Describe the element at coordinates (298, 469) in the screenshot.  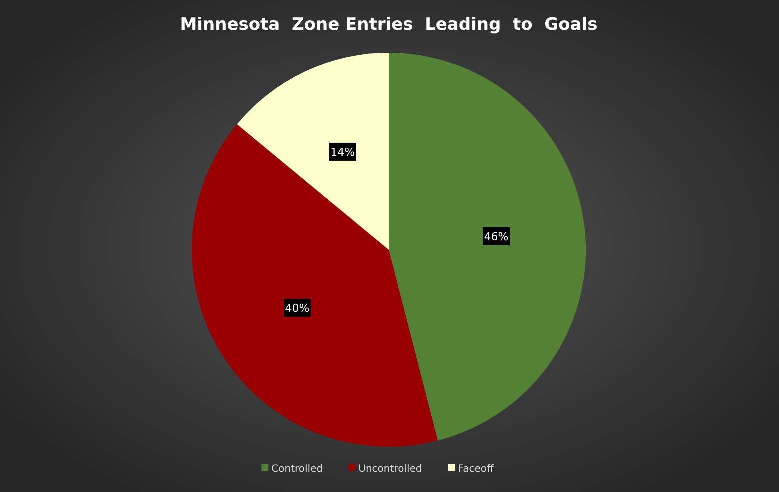
I see `legend-label: Controlled` at that location.